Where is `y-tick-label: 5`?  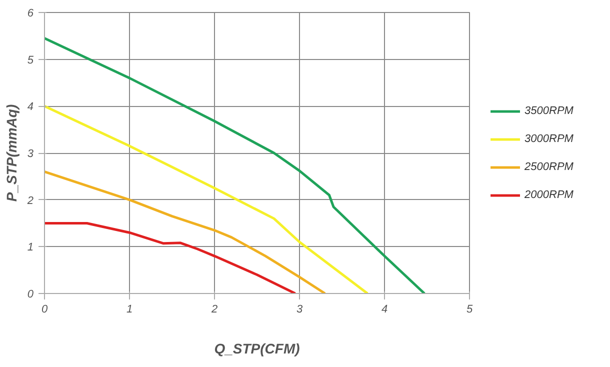
y-tick-label: 5 is located at coordinates (30, 60).